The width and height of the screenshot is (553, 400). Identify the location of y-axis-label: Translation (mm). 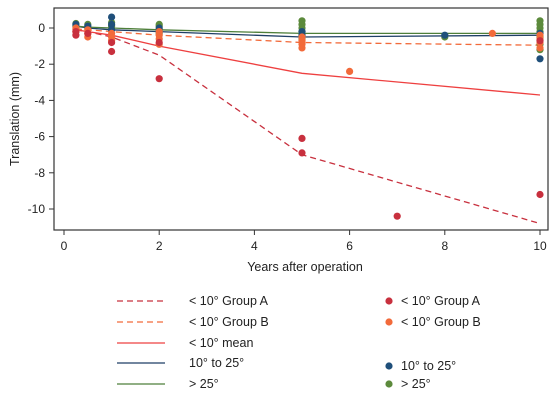
(15, 119).